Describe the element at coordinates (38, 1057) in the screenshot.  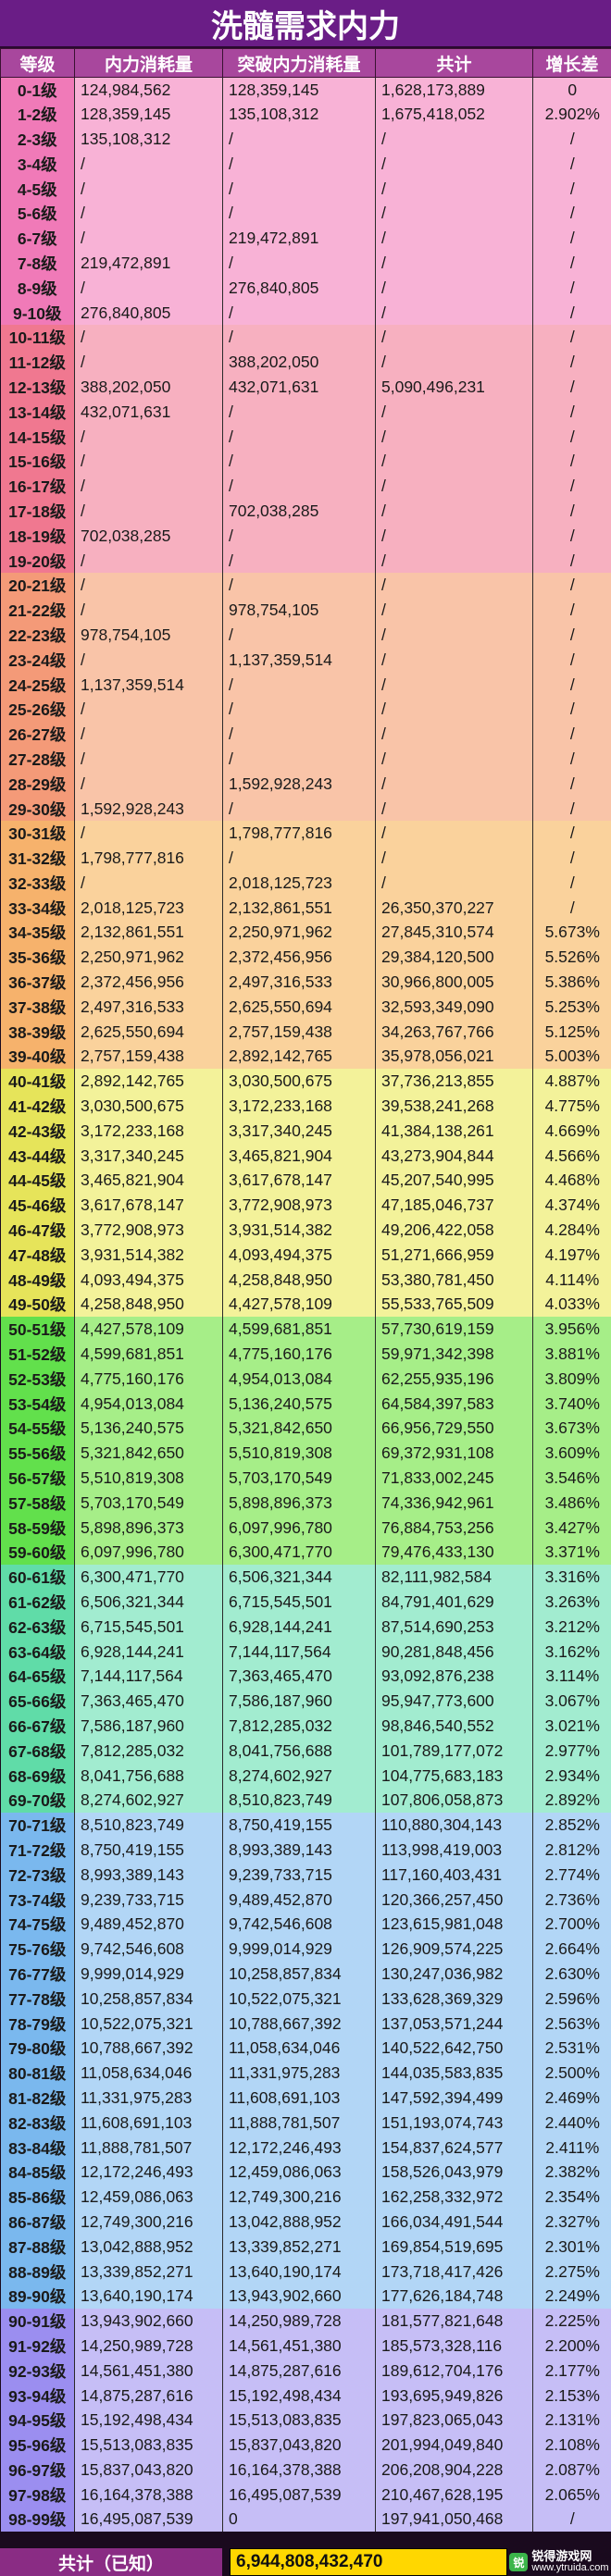
I see `cell-level: 39-40级` at that location.